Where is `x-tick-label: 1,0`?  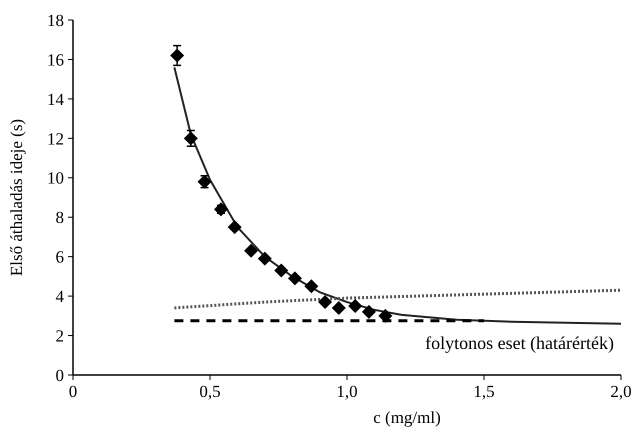 x-tick-label: 1,0 is located at coordinates (347, 391).